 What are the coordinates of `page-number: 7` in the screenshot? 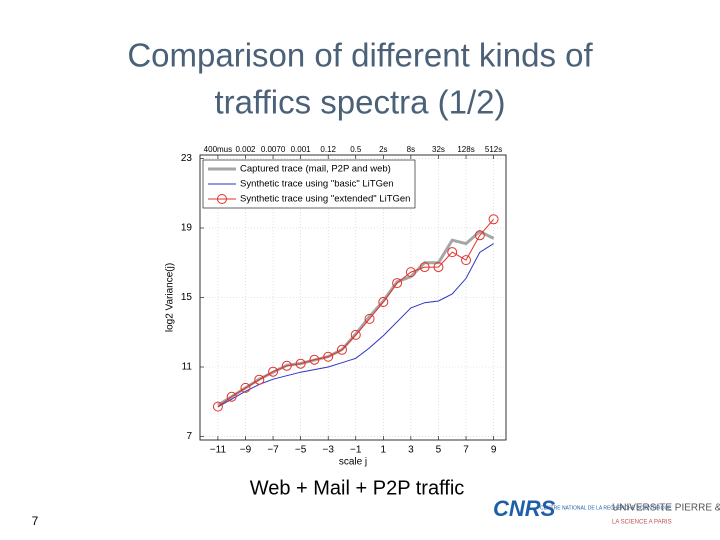 It's located at (35, 521).